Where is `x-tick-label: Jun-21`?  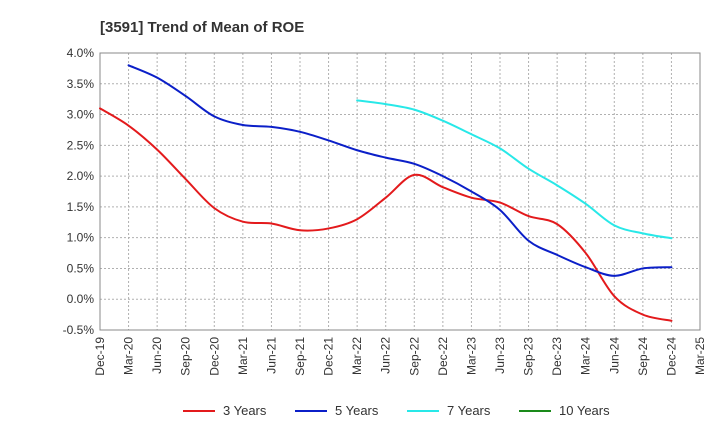
x-tick-label: Jun-21 is located at coordinates (271, 355).